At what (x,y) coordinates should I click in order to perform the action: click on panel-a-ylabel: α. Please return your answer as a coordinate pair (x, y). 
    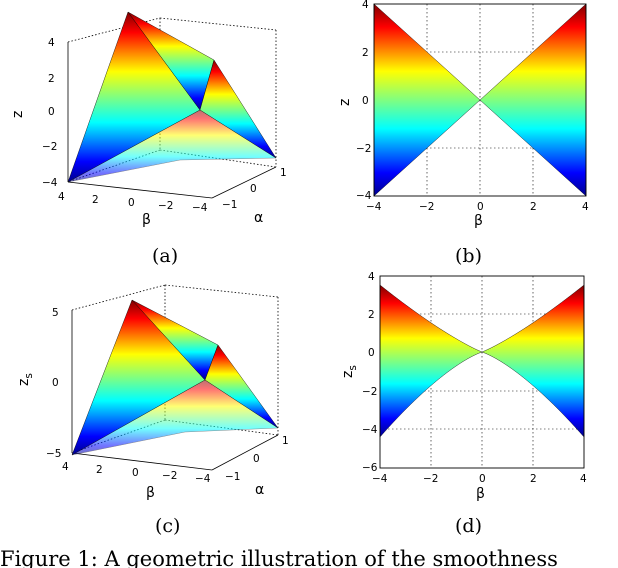
    Looking at the image, I should click on (258, 218).